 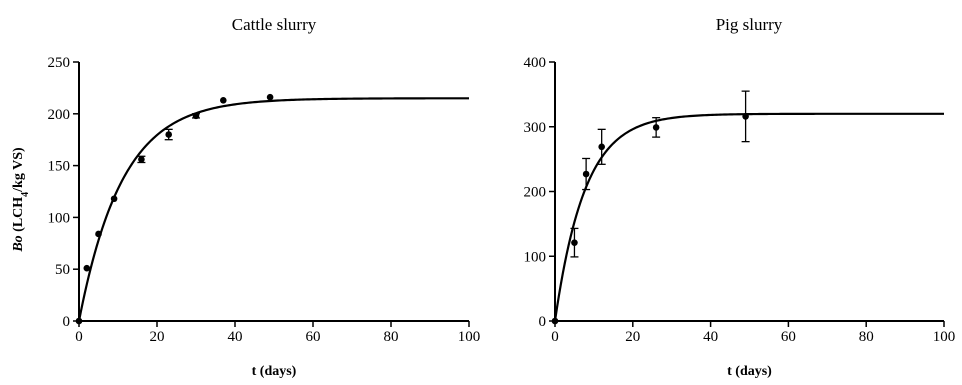 I want to click on y-axis-label-symbol: Bo, so click(x=18, y=243).